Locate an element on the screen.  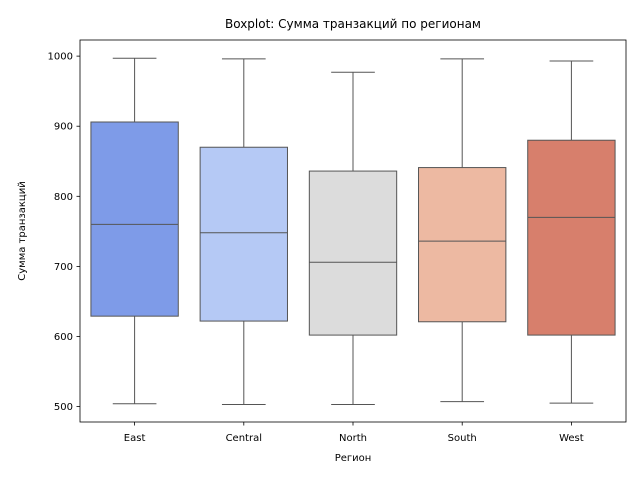
x-tick-label: East is located at coordinates (135, 438).